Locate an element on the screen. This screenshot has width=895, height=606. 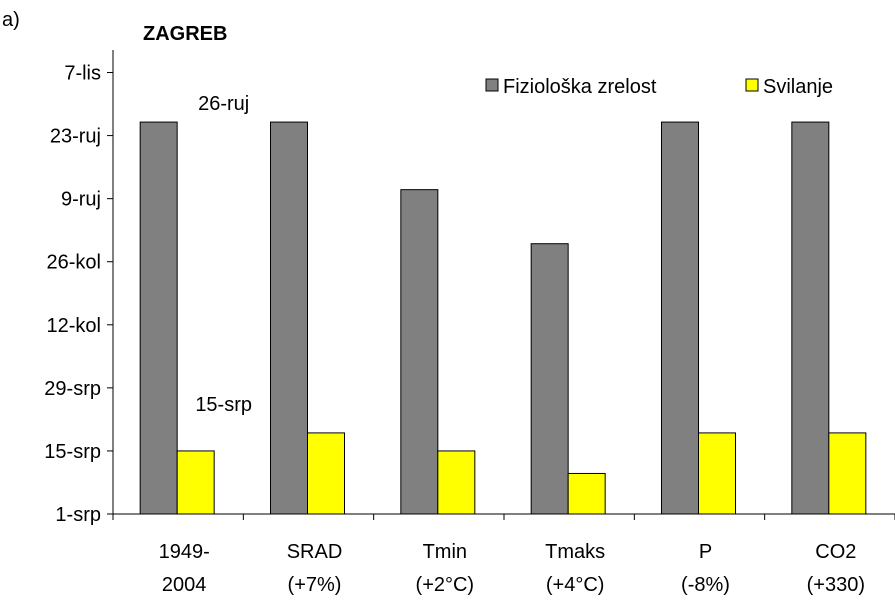
y-tick-label: 23-ruj is located at coordinates (75, 137).